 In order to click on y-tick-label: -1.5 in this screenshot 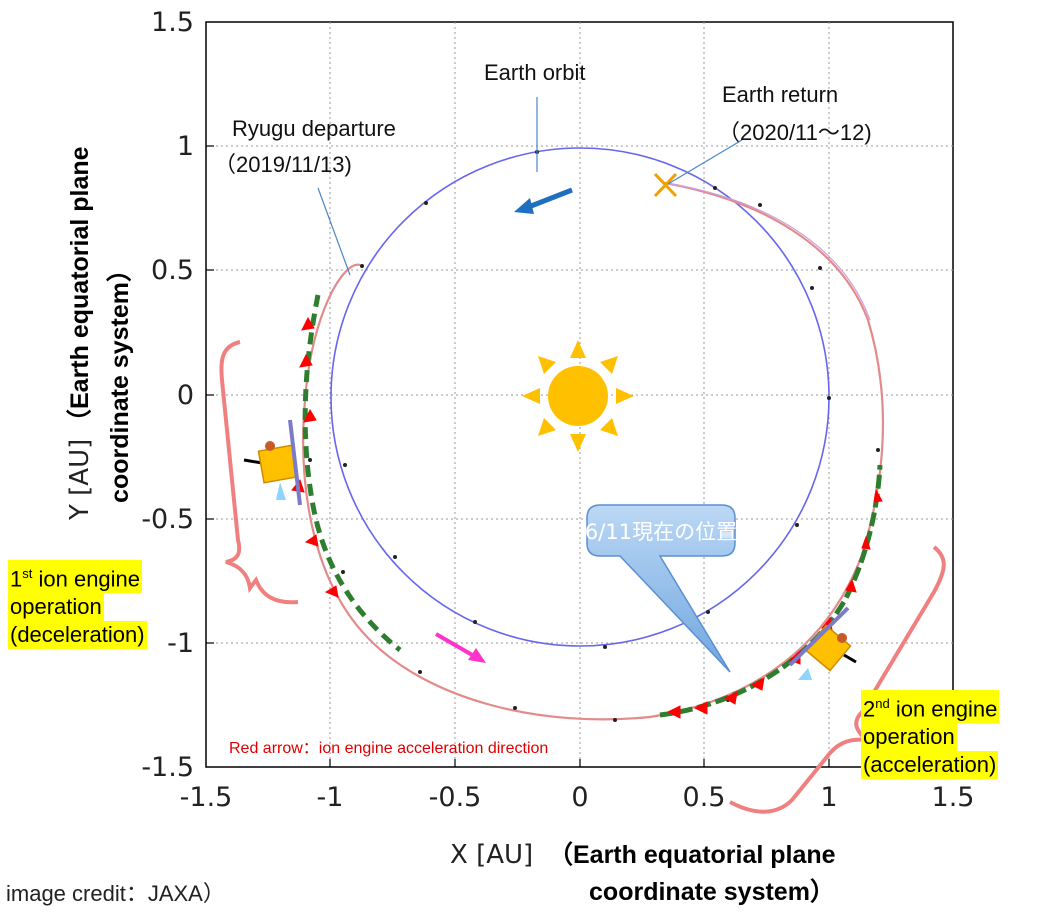, I will do `click(167, 767)`.